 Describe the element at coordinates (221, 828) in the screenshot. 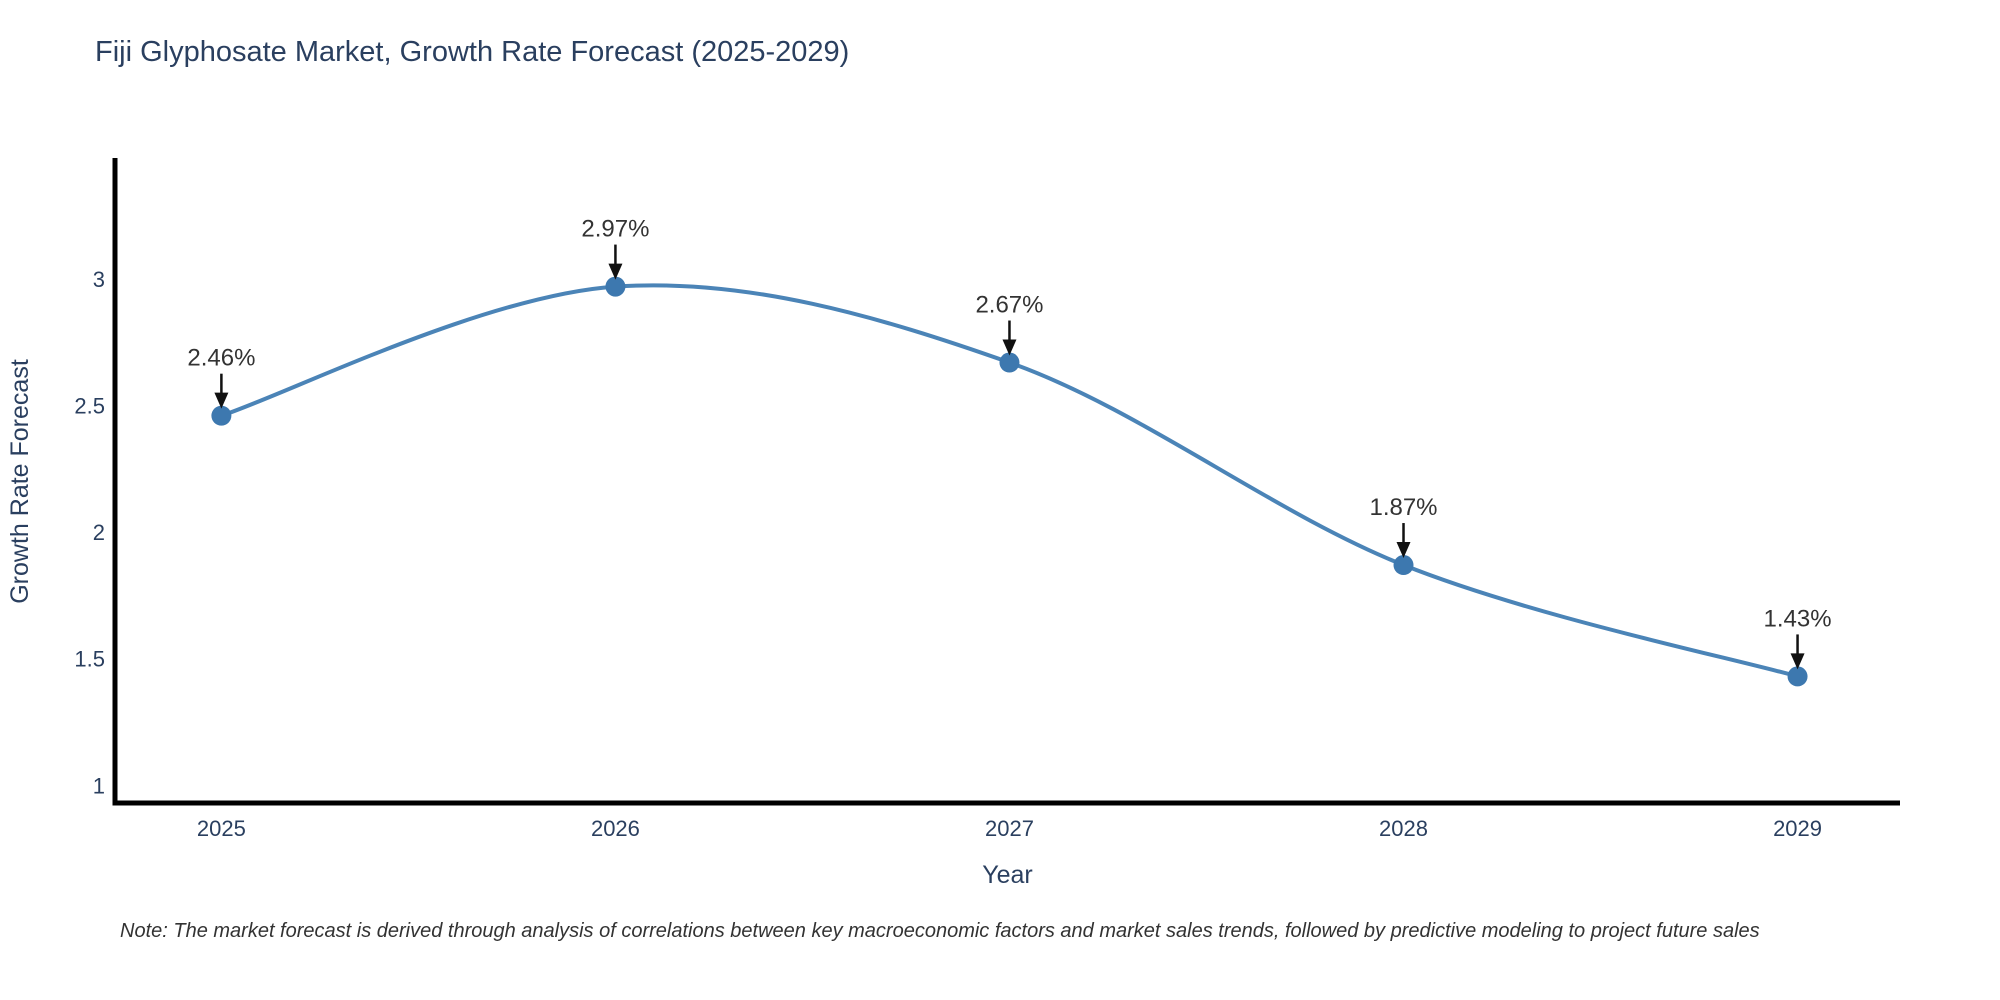

I see `x-tick-label: 2025` at that location.